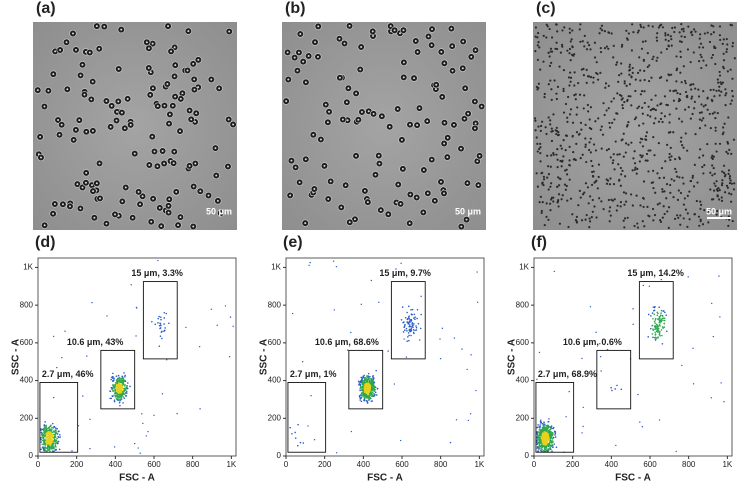  What do you see at coordinates (650, 464) in the screenshot?
I see `x-tick-label: 600` at bounding box center [650, 464].